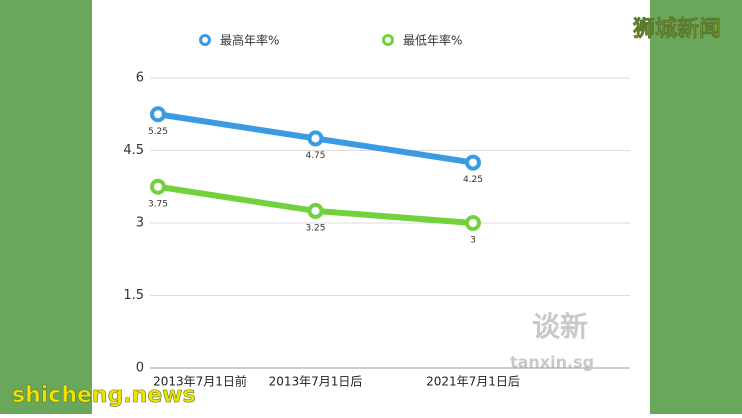  Describe the element at coordinates (473, 382) in the screenshot. I see `x-tick-label: 2021年7月1日后` at that location.